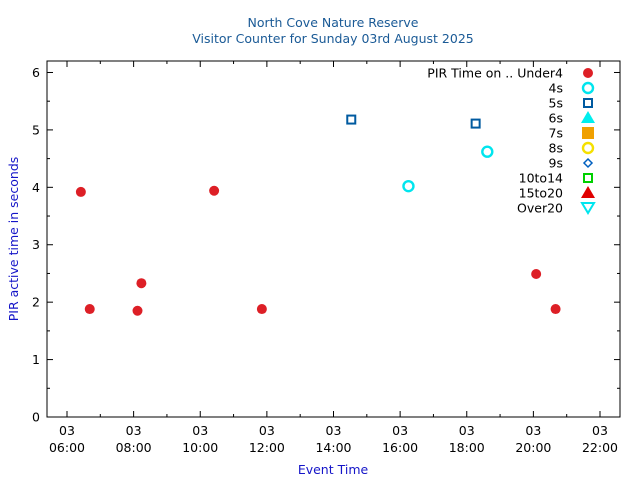  Describe the element at coordinates (333, 447) in the screenshot. I see `x-tick-time-label: 14:00` at that location.